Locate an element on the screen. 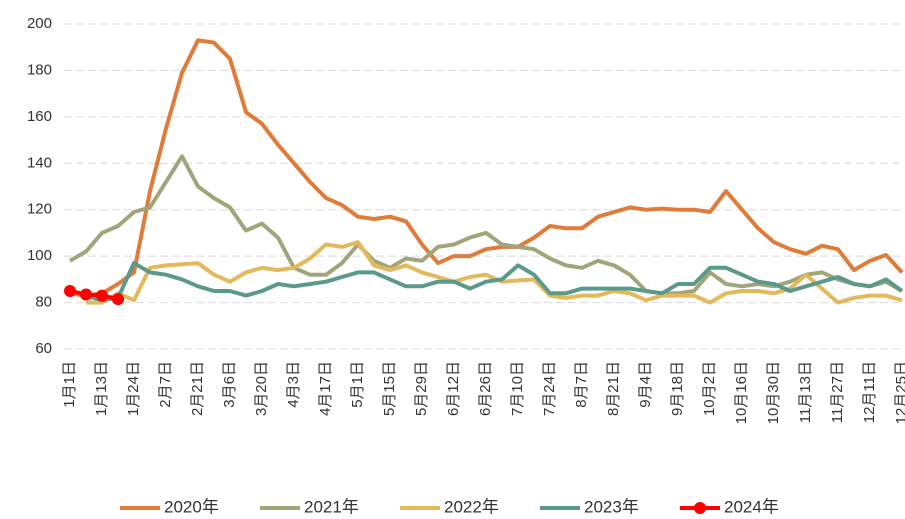 This screenshot has height=519, width=905. x-tick-label: 12月11日 is located at coordinates (869, 392).